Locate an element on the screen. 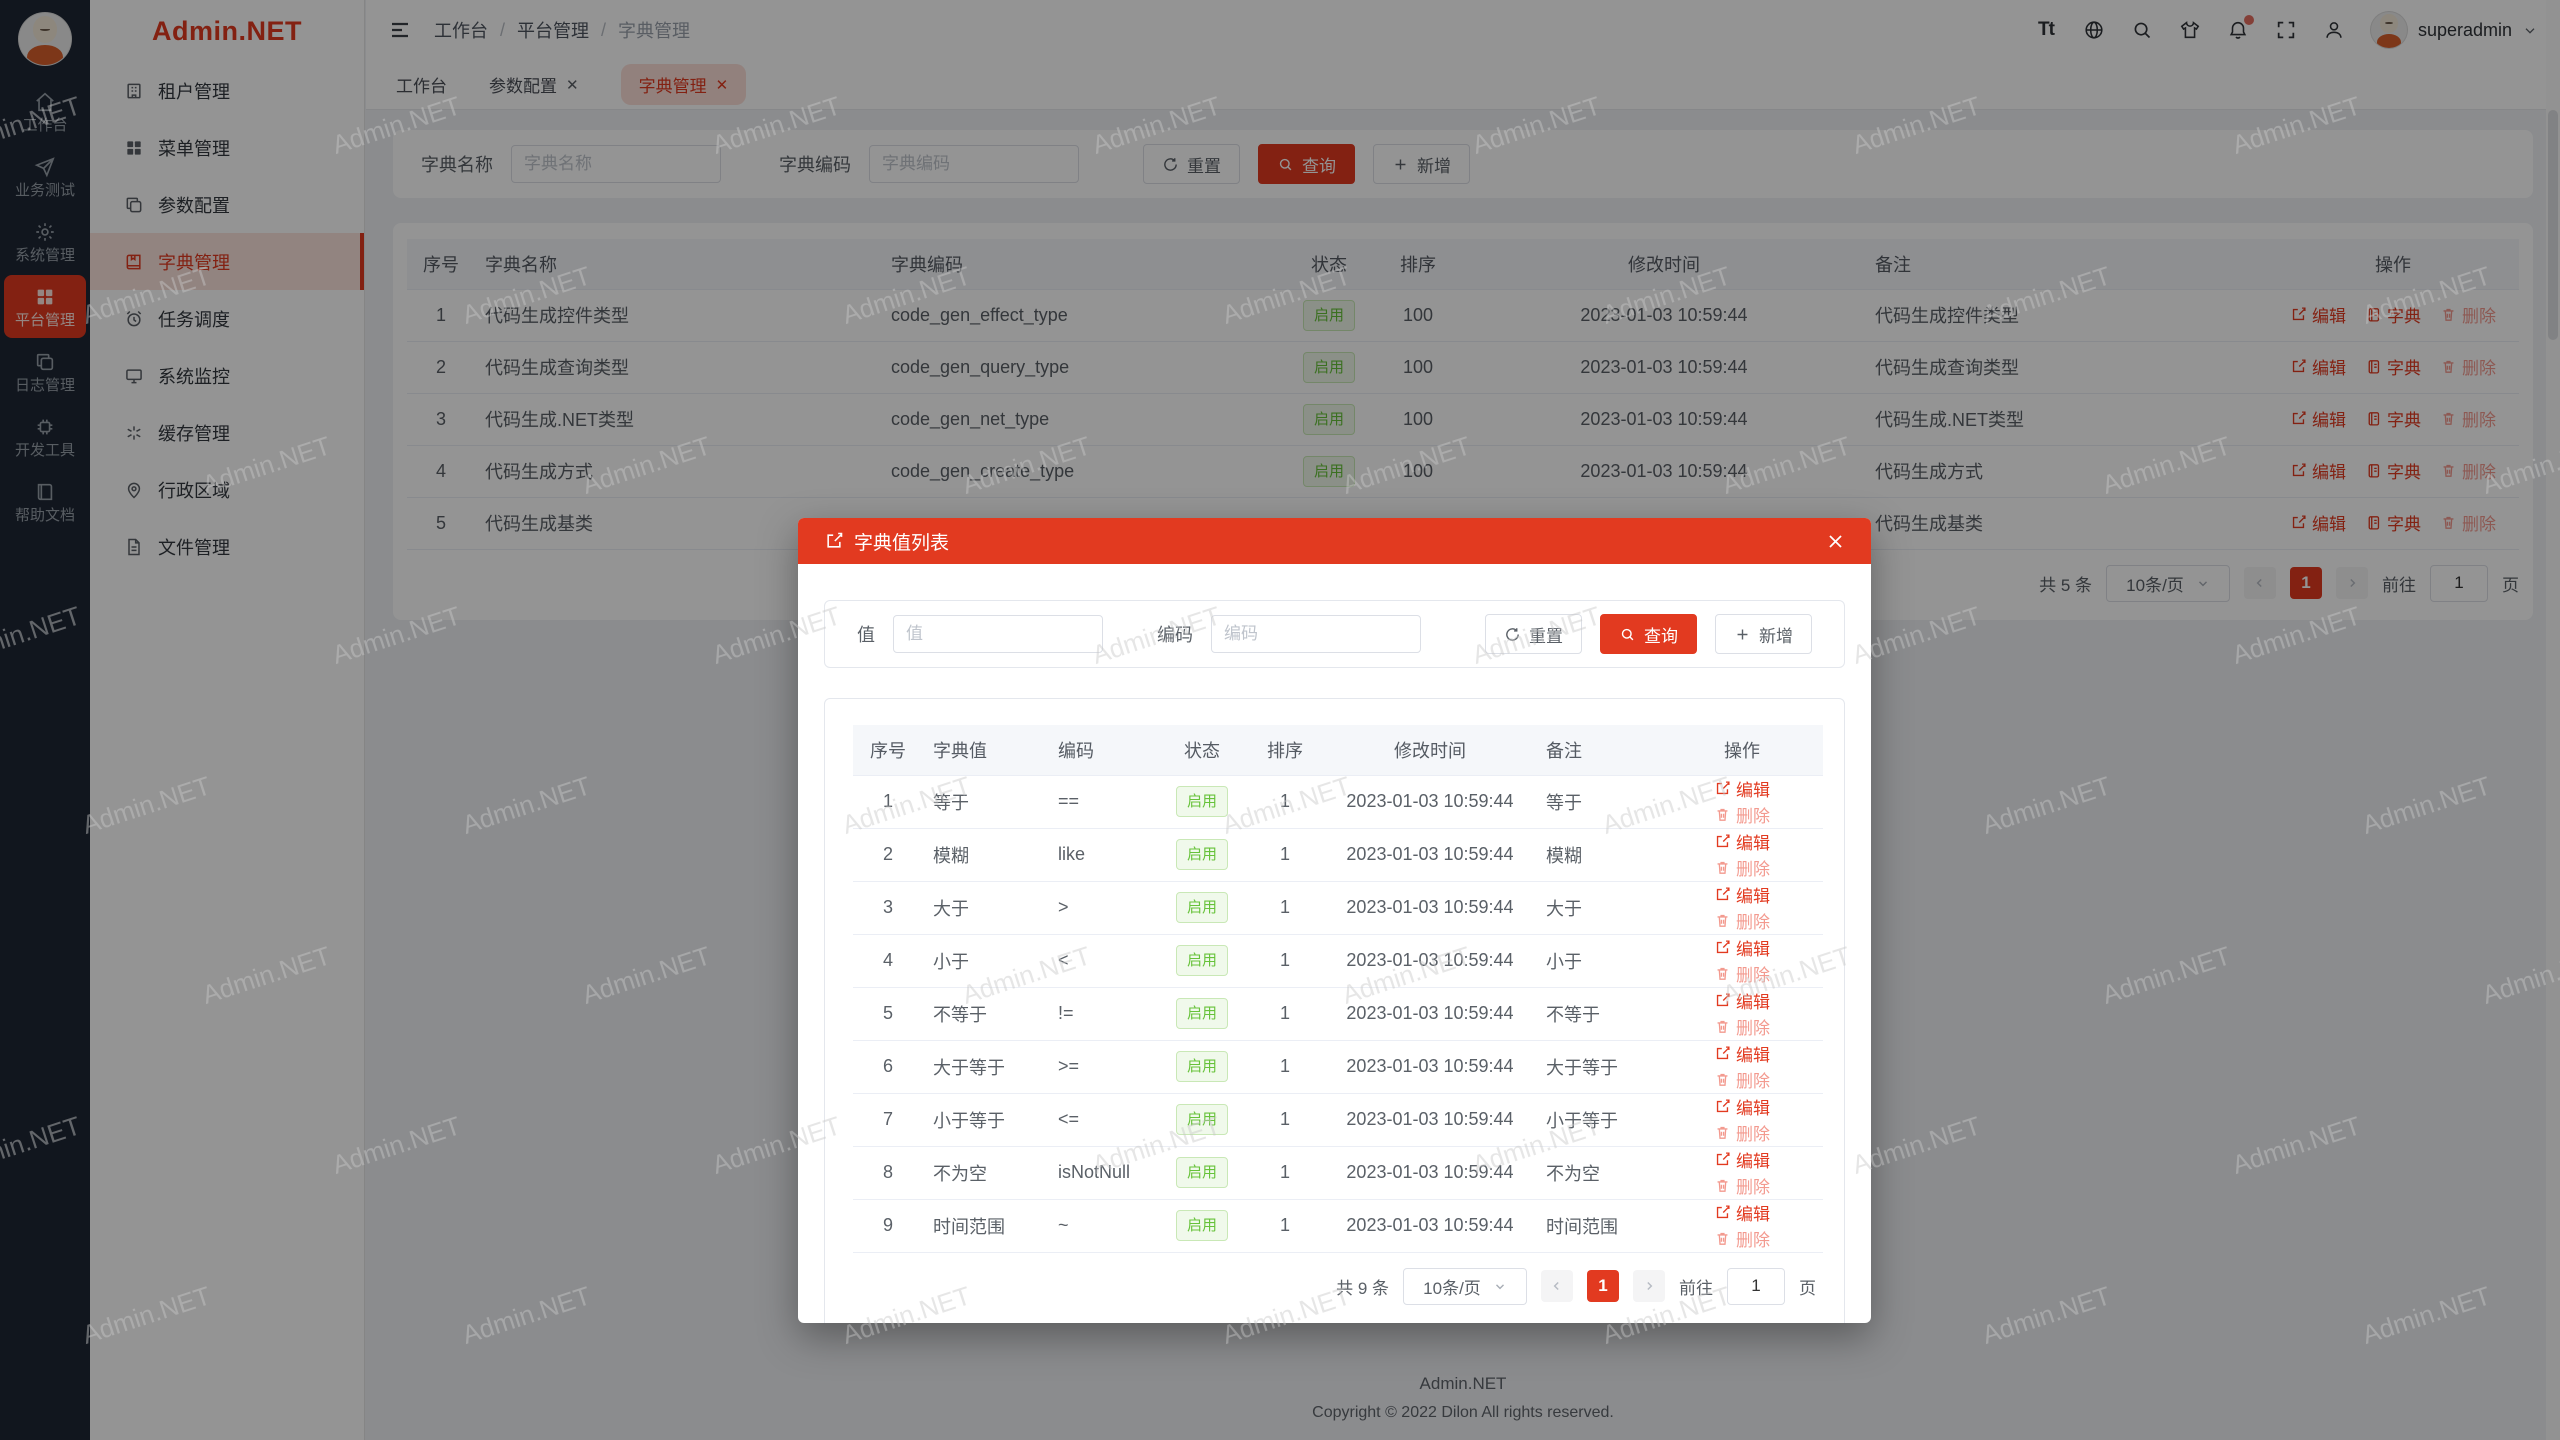 Image resolution: width=2560 pixels, height=1440 pixels. rail-item-devtools: 开发工具 is located at coordinates (45, 436).